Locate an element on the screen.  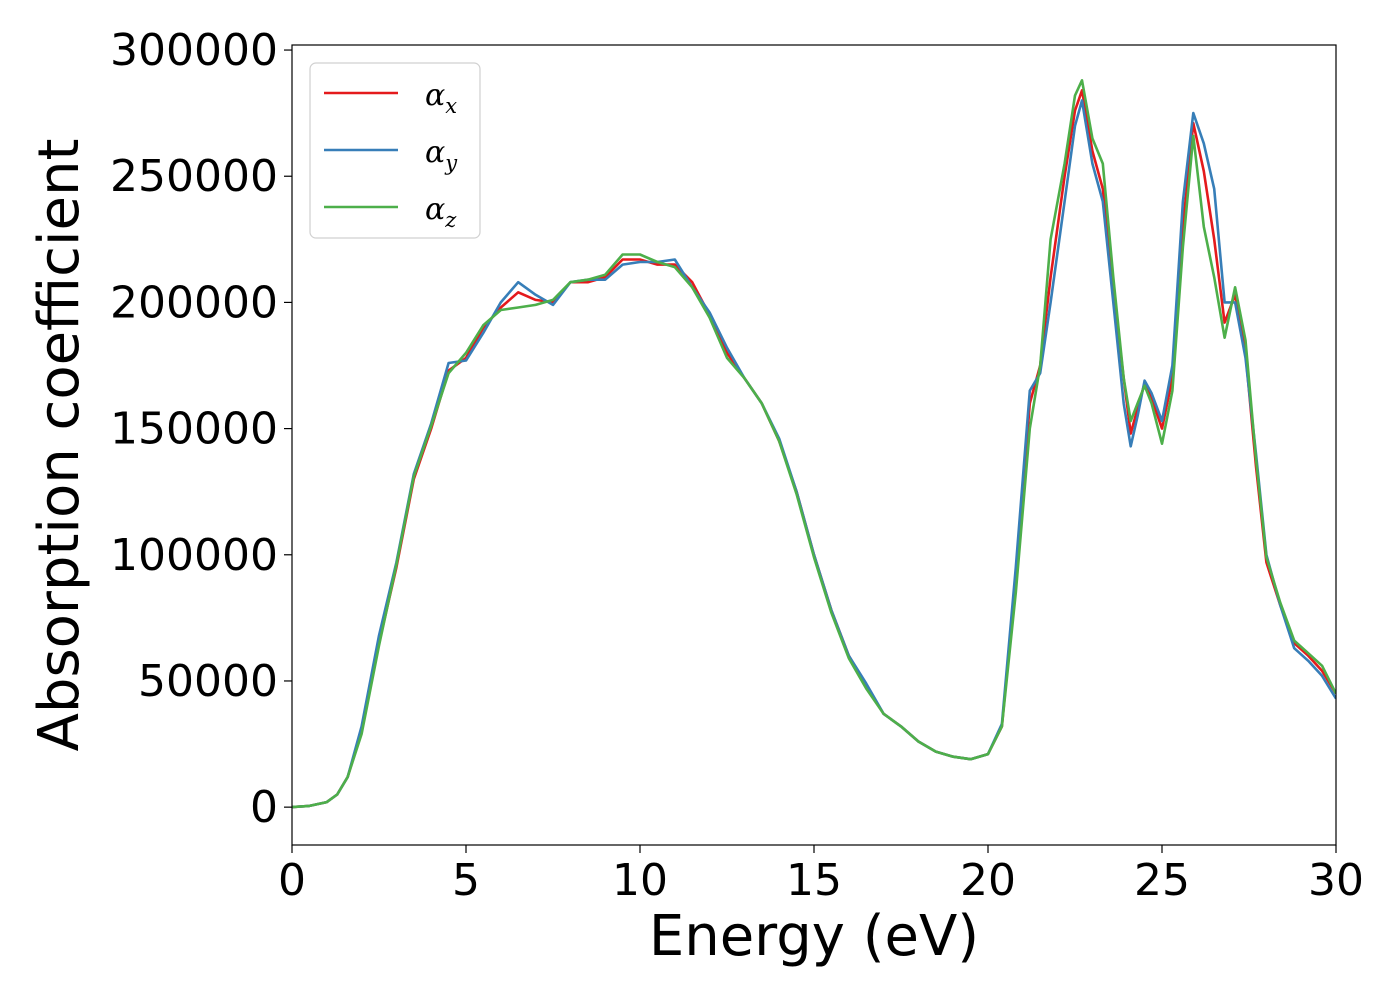
x-axis-title: Energy (eV) is located at coordinates (814, 936).